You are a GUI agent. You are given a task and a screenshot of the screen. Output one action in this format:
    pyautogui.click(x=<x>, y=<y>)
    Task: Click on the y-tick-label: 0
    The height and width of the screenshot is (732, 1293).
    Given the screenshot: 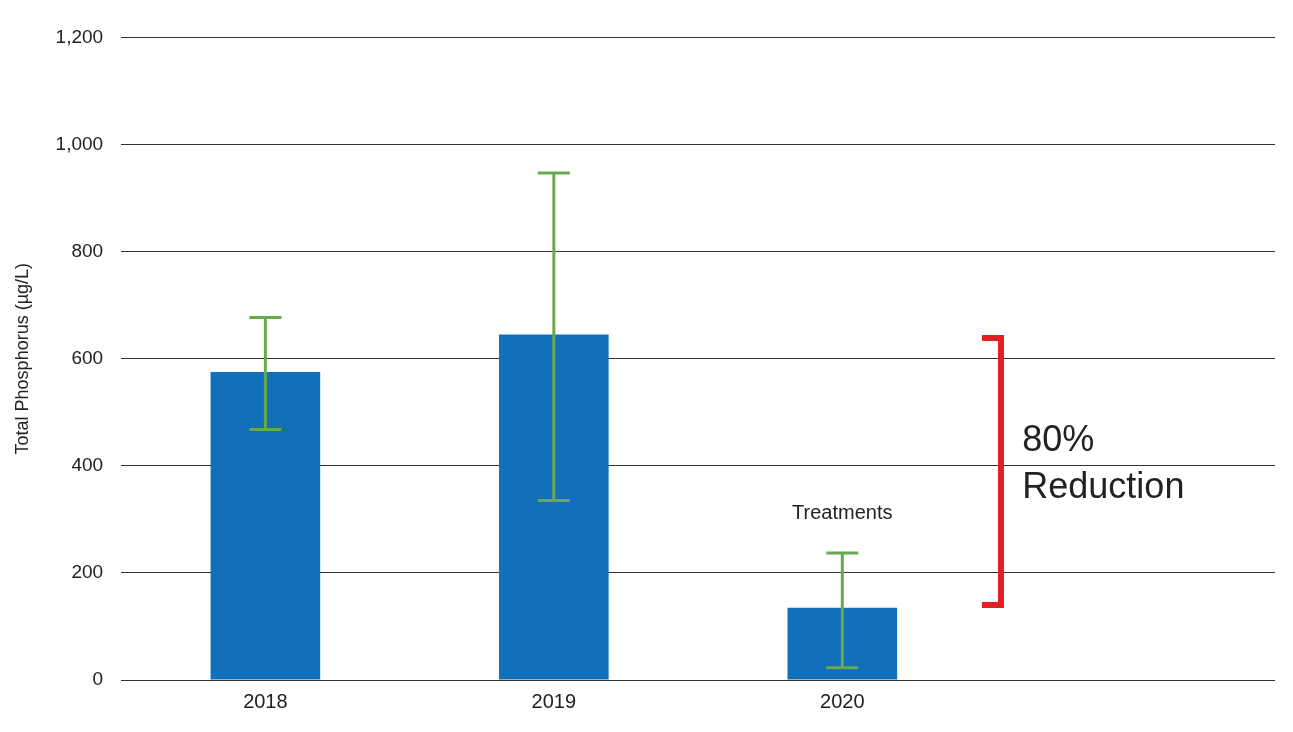 What is the action you would take?
    pyautogui.click(x=98, y=679)
    